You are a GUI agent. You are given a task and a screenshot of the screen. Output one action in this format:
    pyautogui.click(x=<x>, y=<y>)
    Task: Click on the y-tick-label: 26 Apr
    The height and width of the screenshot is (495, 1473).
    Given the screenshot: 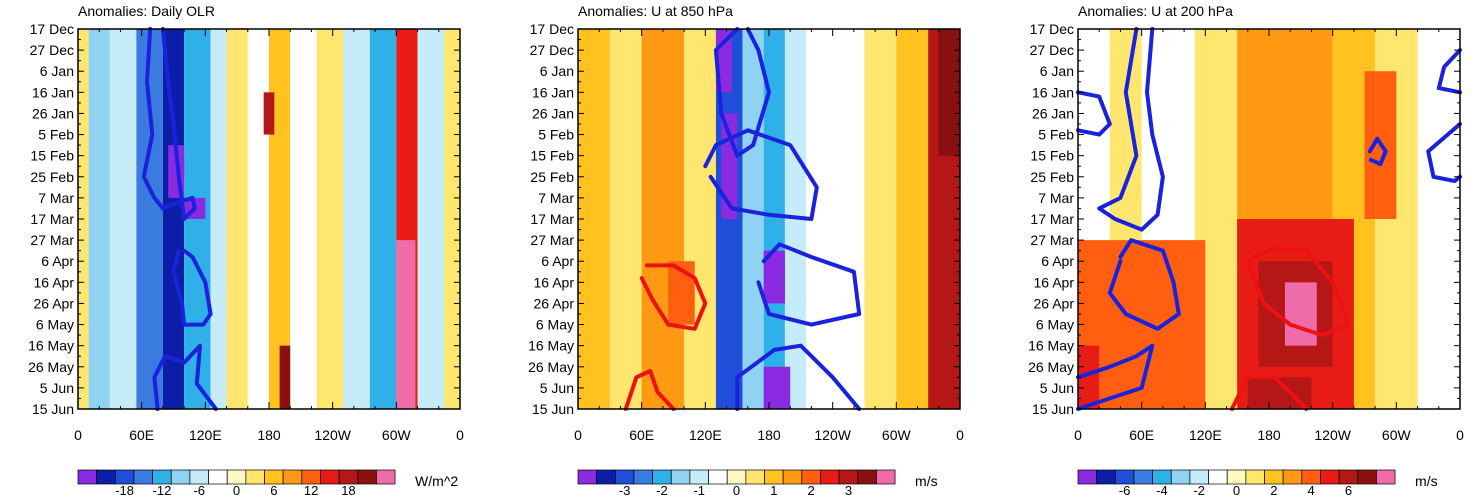 What is the action you would take?
    pyautogui.click(x=1054, y=303)
    